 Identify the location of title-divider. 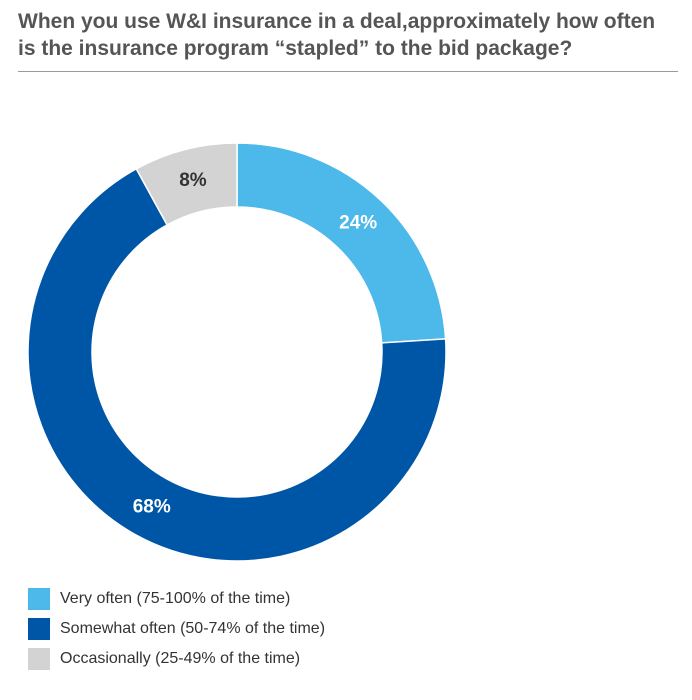
(348, 71).